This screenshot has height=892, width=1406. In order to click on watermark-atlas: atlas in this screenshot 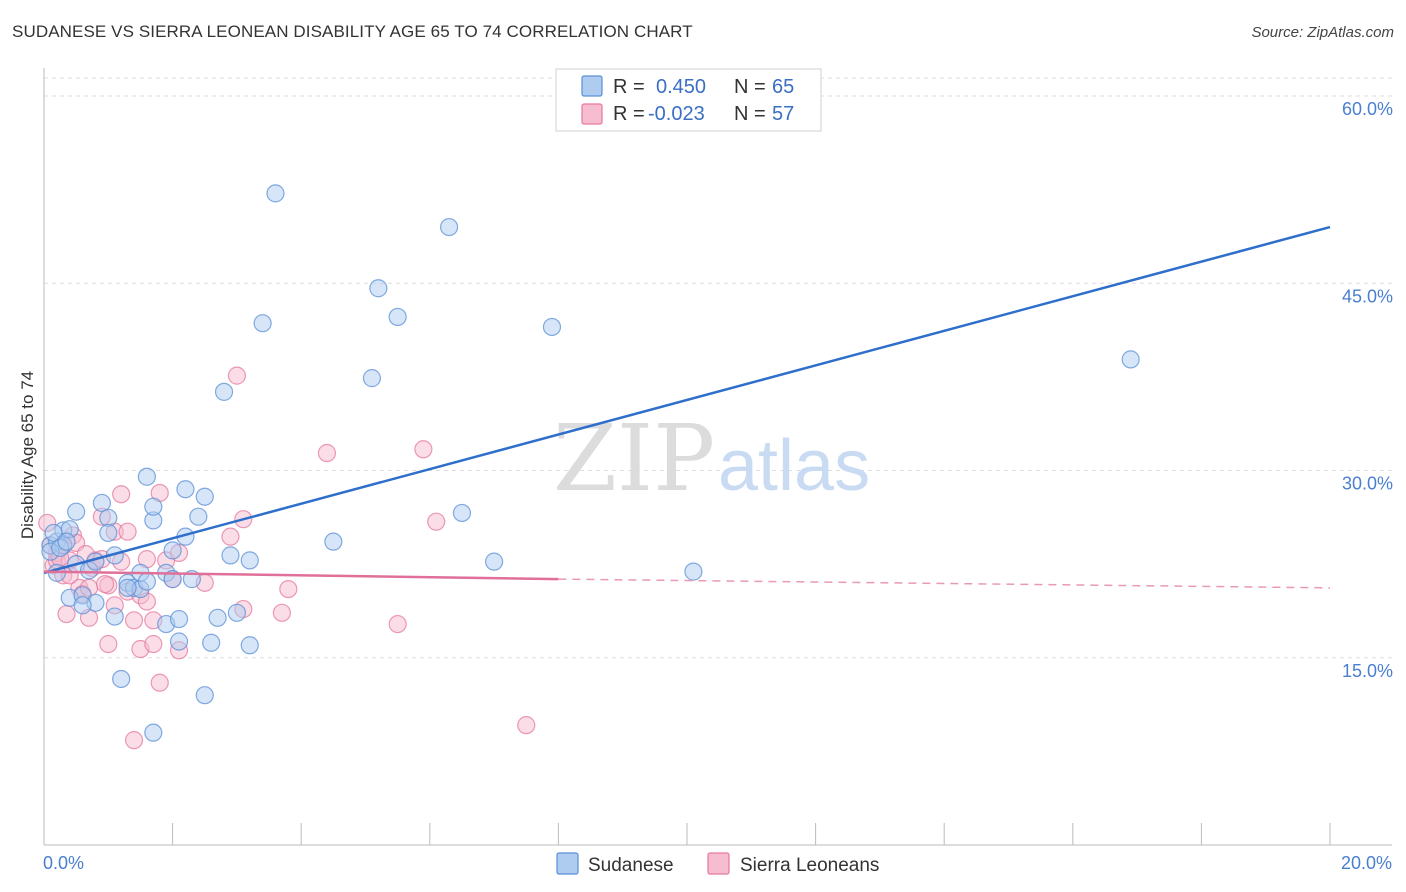, I will do `click(794, 466)`.